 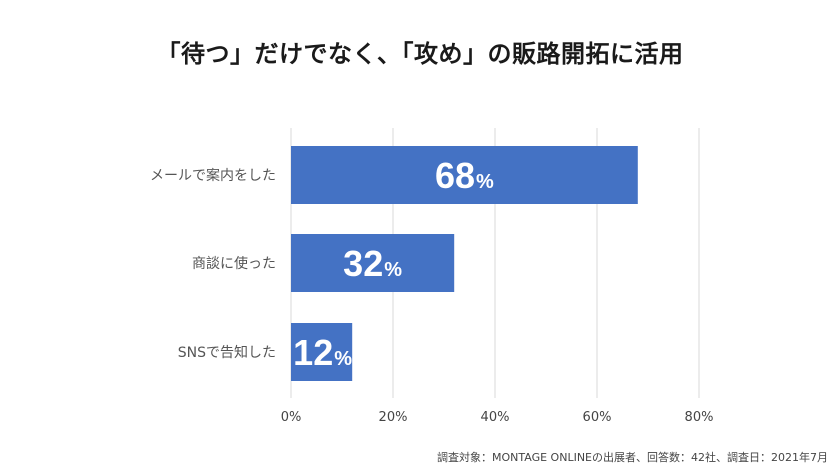 I want to click on x-tick-label: 40%, so click(x=495, y=417).